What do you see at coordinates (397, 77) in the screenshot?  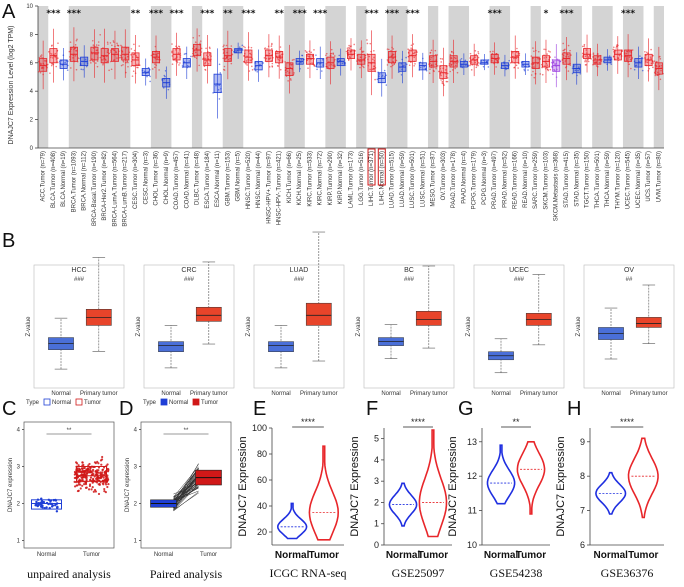 I see `panel-a-shade-luad` at bounding box center [397, 77].